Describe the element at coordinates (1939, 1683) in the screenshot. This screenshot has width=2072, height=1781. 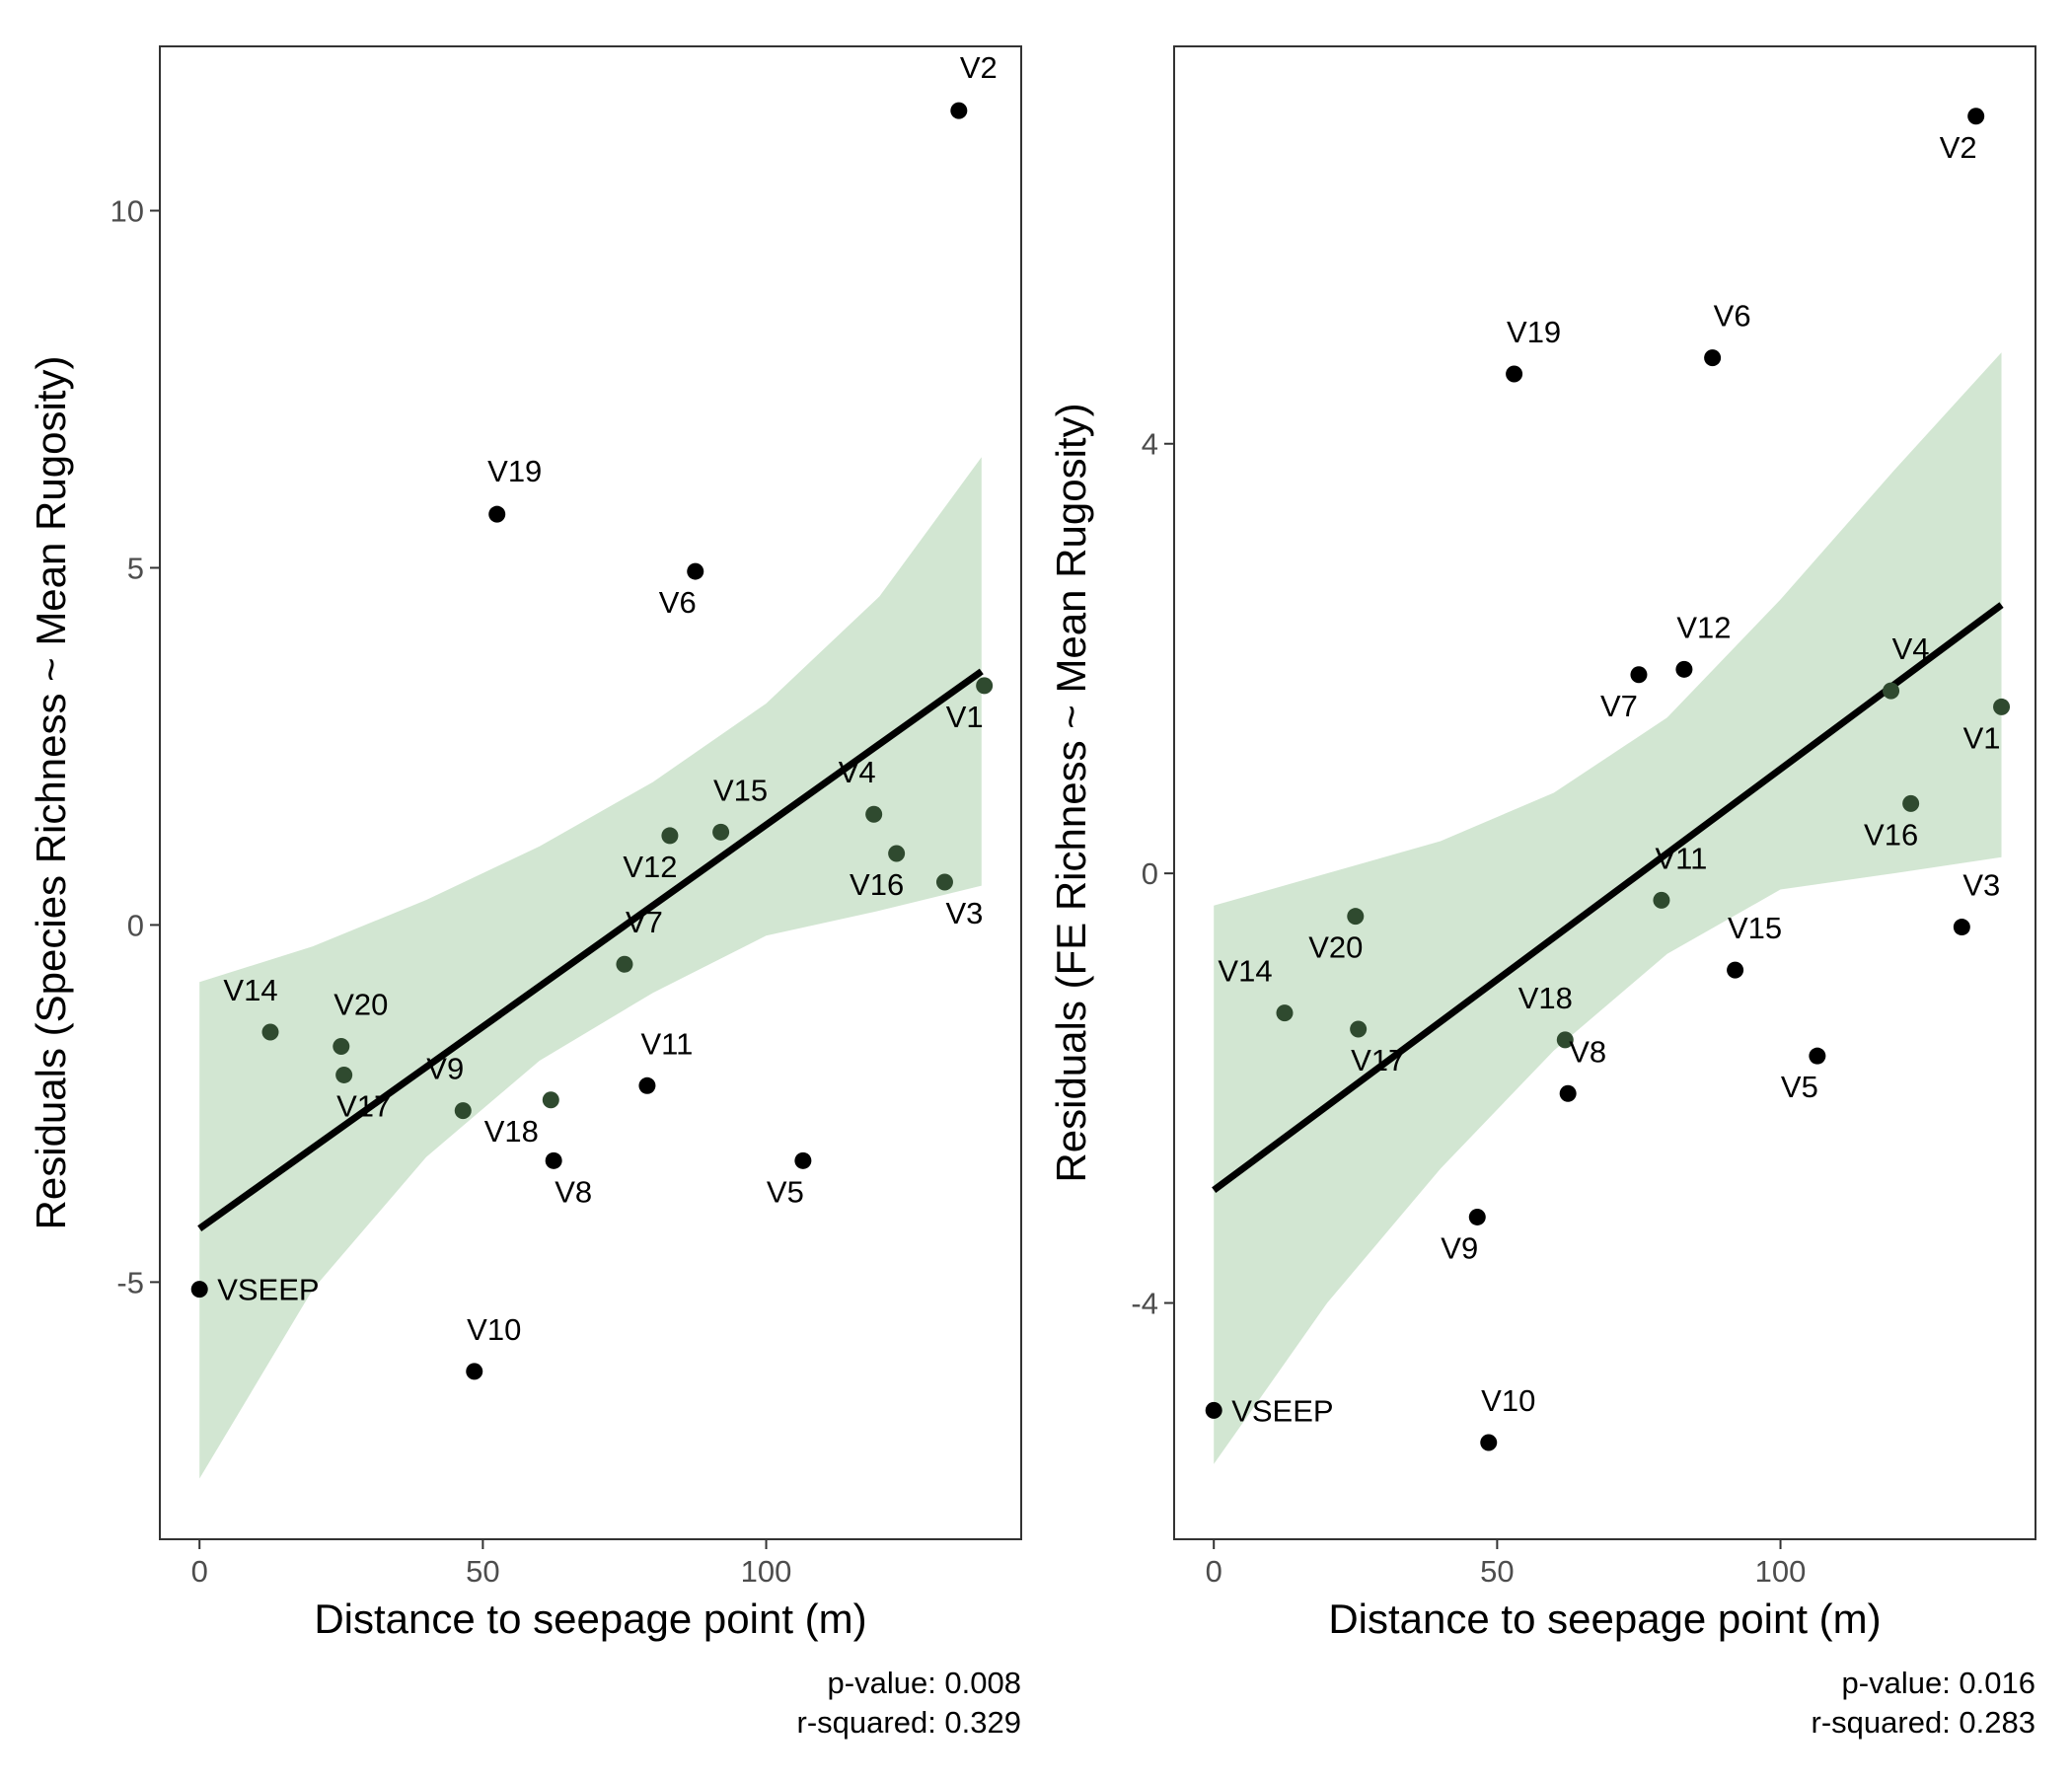
I see `p-value-annotation: p-value: 0.016` at that location.